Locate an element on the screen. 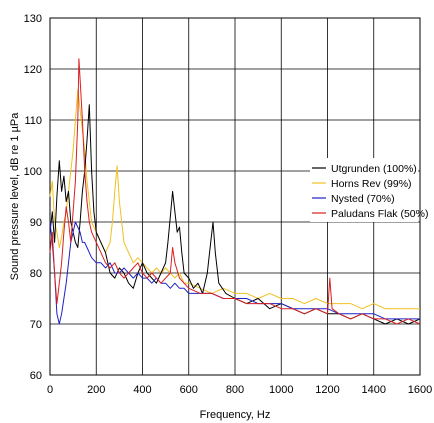 Image resolution: width=434 pixels, height=423 pixels. x-axis-title: Frequency, Hz is located at coordinates (235, 415).